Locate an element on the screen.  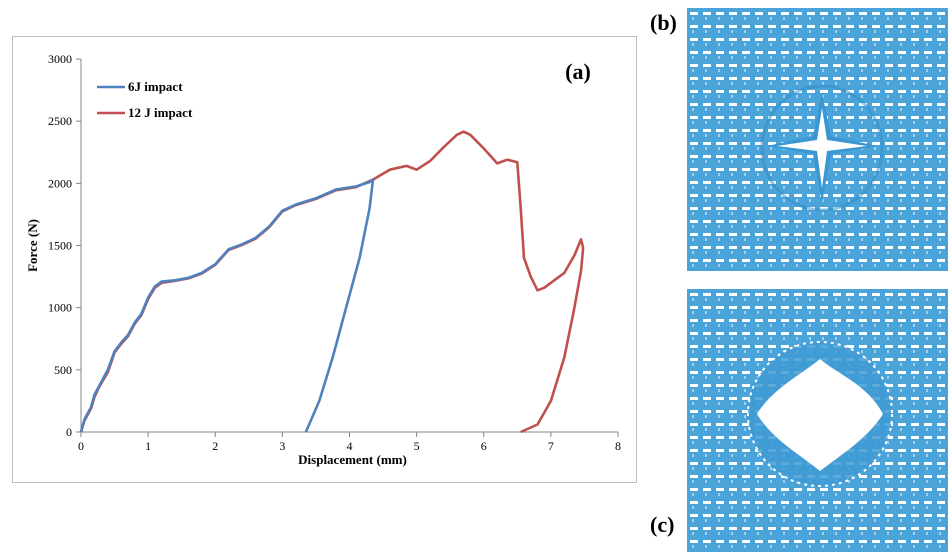
x-tick-label: 5 is located at coordinates (417, 446).